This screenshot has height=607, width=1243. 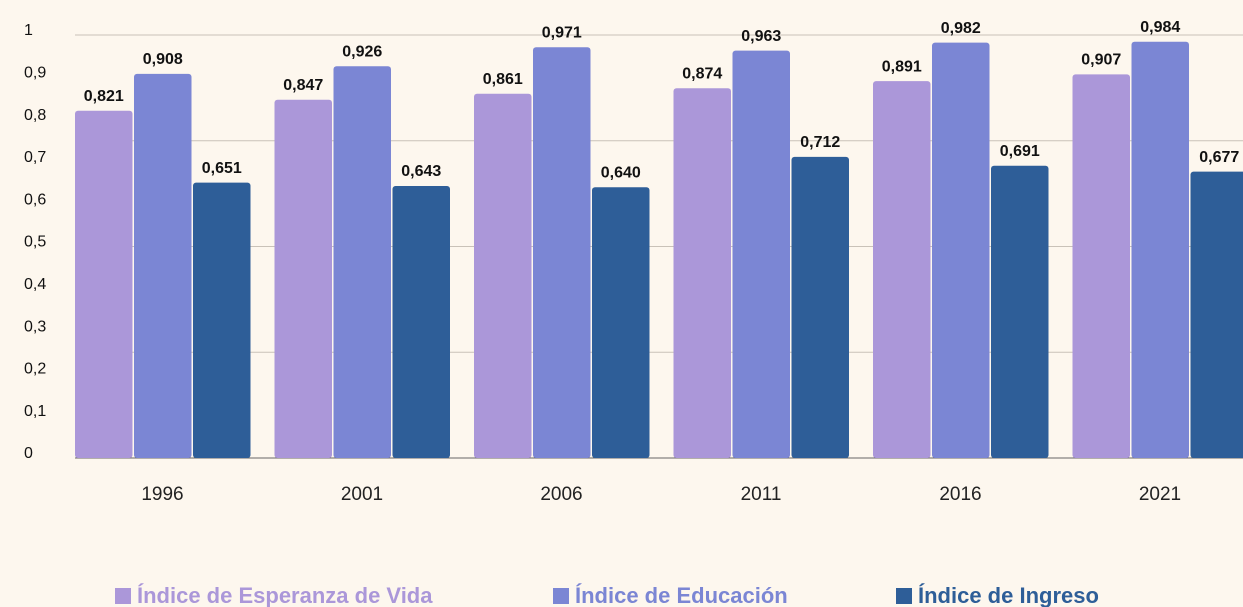 What do you see at coordinates (35, 157) in the screenshot?
I see `y-tick-label: 0,7` at bounding box center [35, 157].